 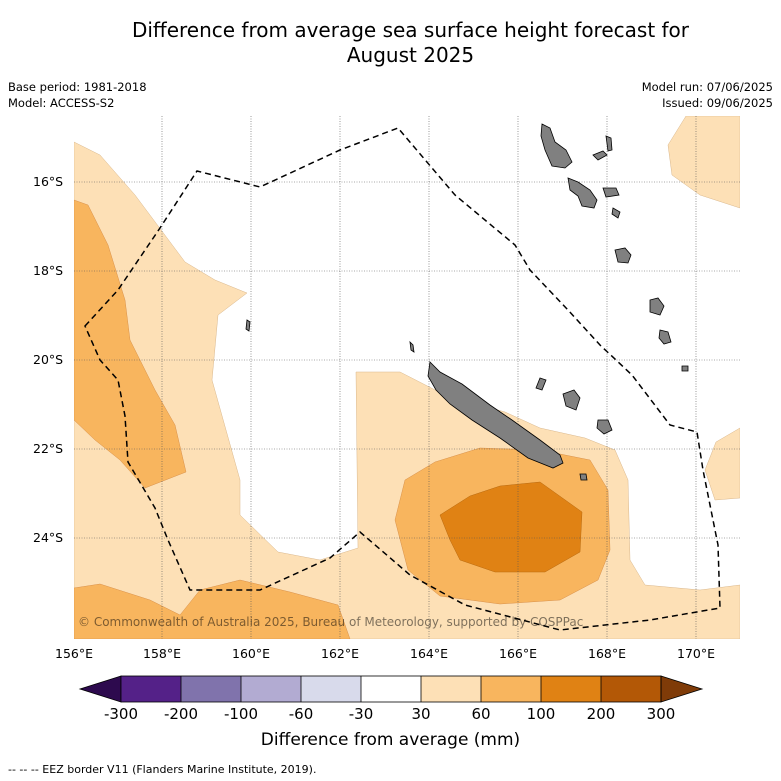 What do you see at coordinates (609, 143) in the screenshot?
I see `vanuatu-pentecost` at bounding box center [609, 143].